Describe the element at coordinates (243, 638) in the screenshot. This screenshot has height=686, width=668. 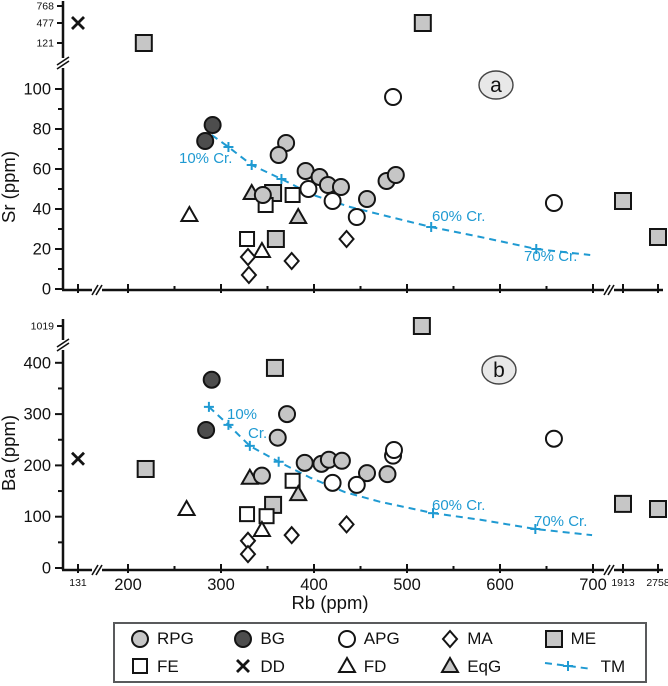
I see `bg-marker-icon` at that location.